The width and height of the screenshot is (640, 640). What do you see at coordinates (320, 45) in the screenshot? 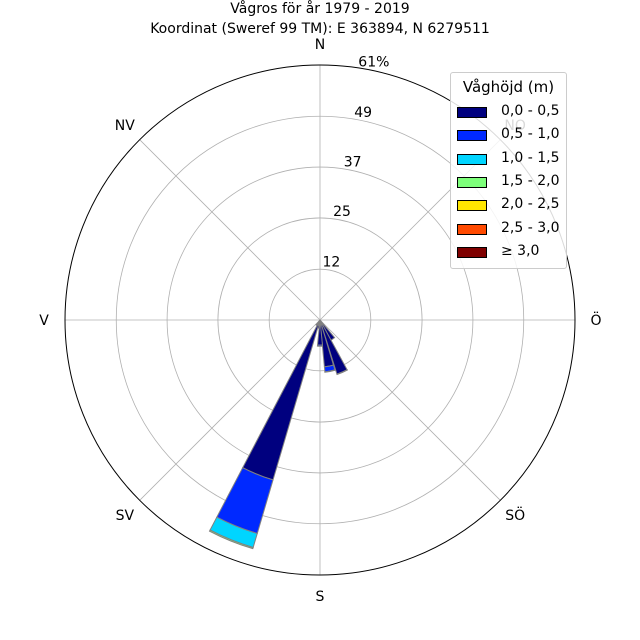
I see `direction-label: N` at bounding box center [320, 45].